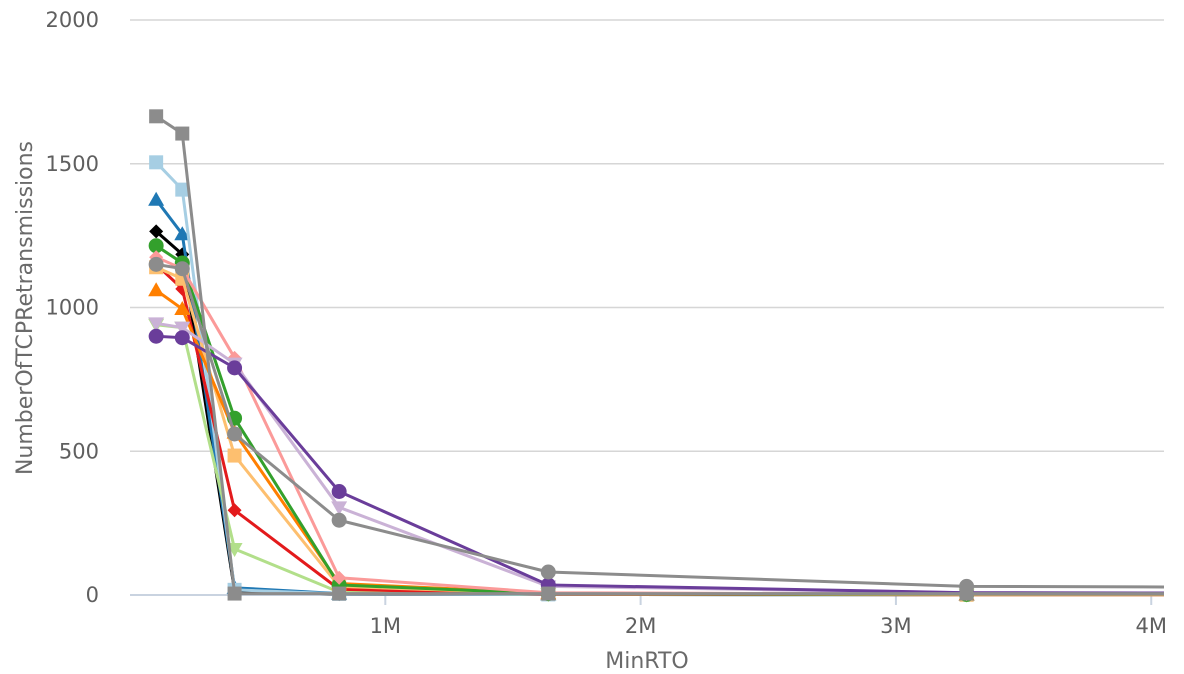 This screenshot has height=674, width=1184. Describe the element at coordinates (72, 20) in the screenshot. I see `y-tick-label: 2000` at that location.